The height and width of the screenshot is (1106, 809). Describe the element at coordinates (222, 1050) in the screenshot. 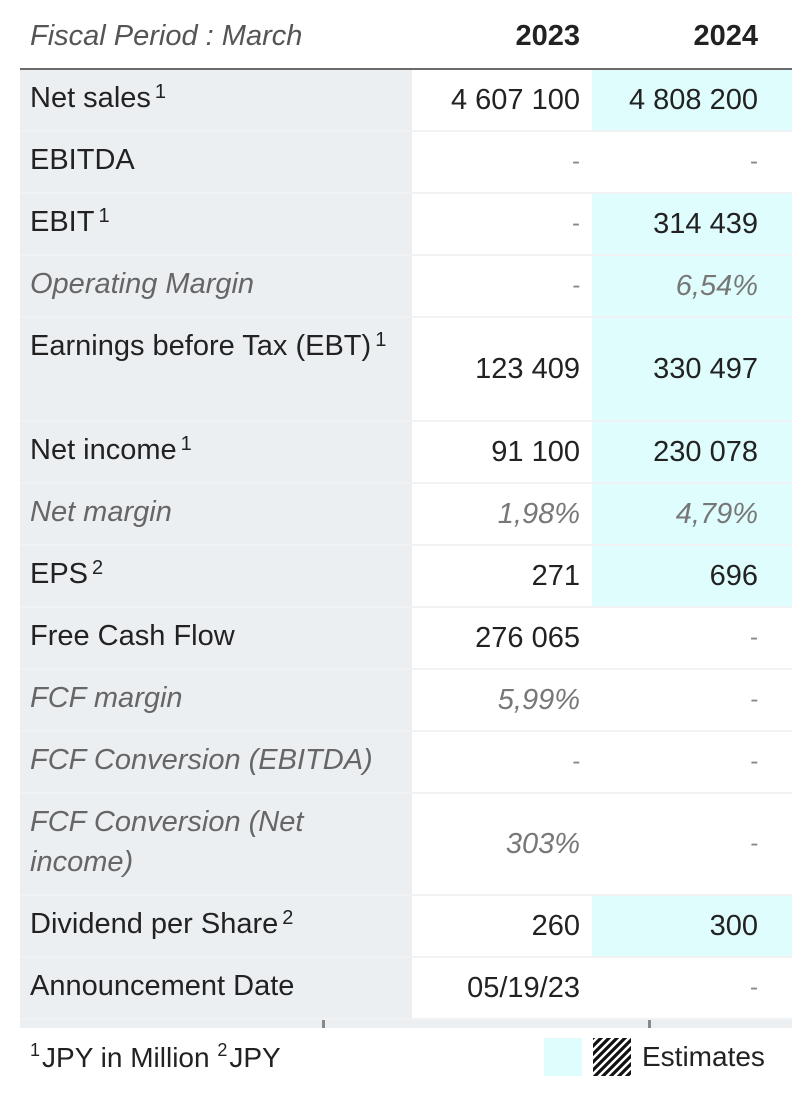

I see `footnote-mark-2: 2` at that location.